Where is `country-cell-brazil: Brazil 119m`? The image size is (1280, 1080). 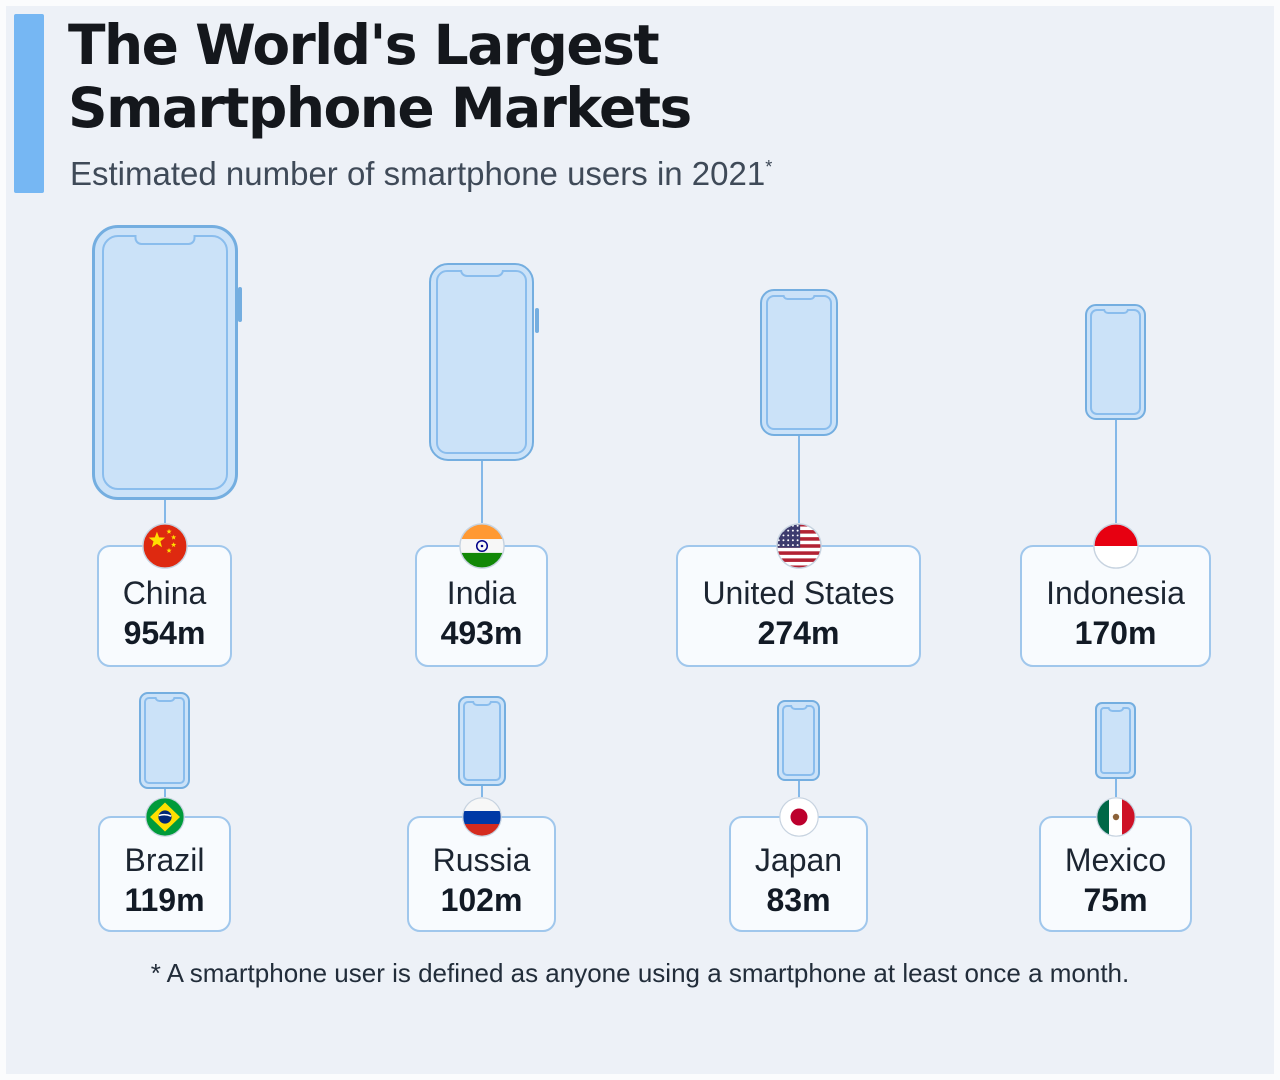
country-cell-brazil: Brazil 119m is located at coordinates (164, 808).